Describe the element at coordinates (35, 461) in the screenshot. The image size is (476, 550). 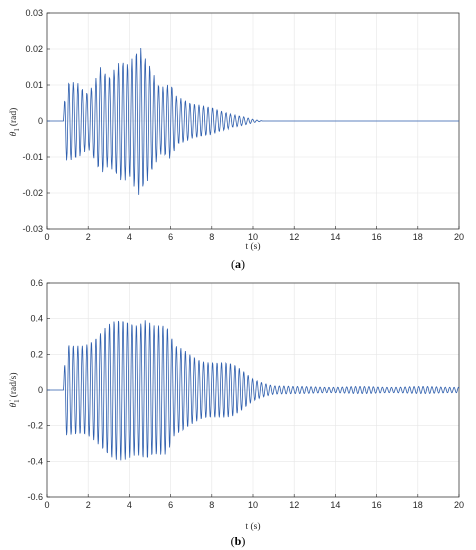
I see `y-tick-label-b: -0.4` at that location.